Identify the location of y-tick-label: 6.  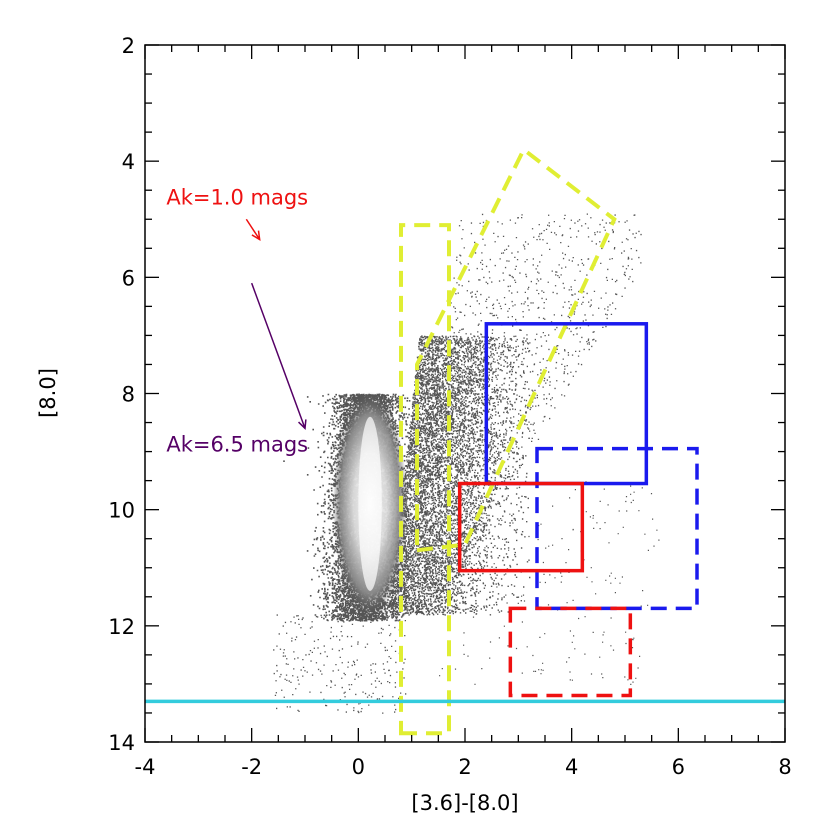
(128, 278).